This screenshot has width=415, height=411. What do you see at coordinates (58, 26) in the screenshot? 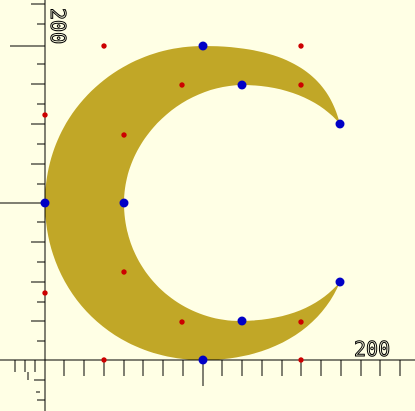
I see `y-axis-max-label: 200` at bounding box center [58, 26].